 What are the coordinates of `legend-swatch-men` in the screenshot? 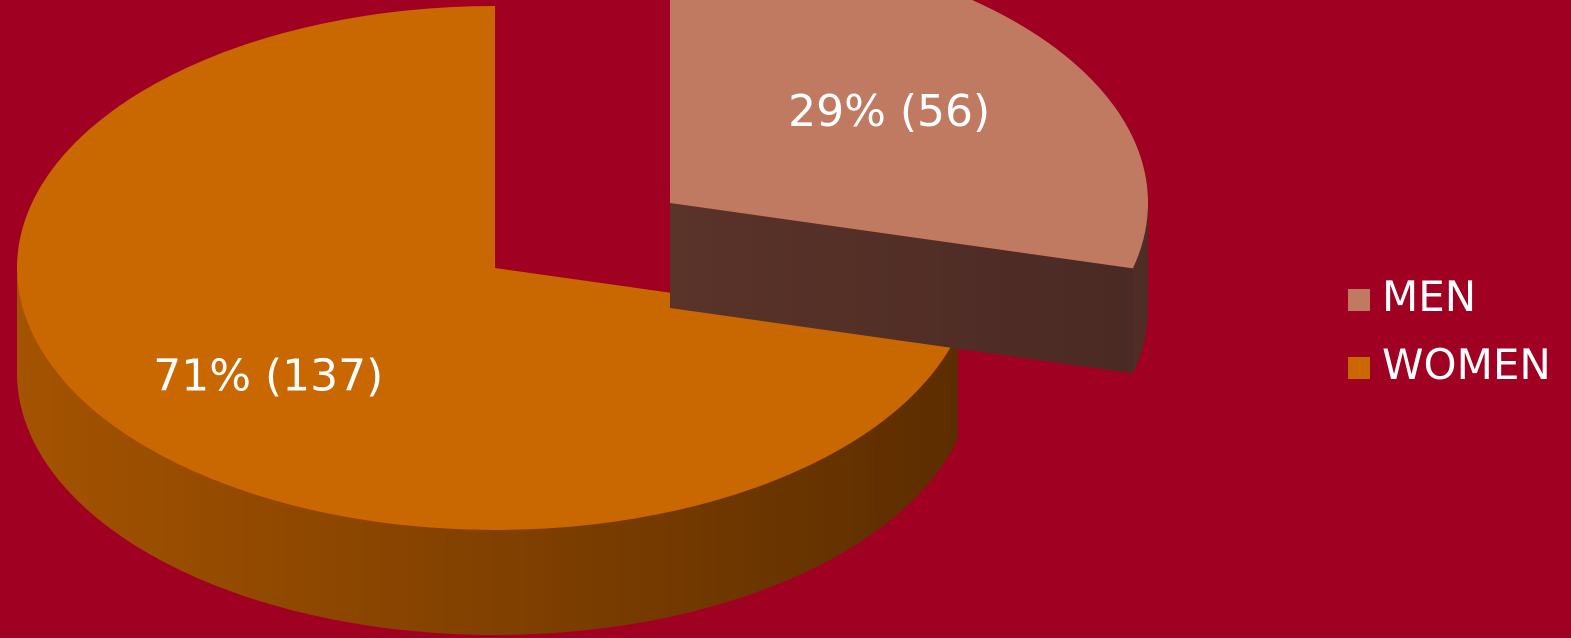 It's located at (1359, 300).